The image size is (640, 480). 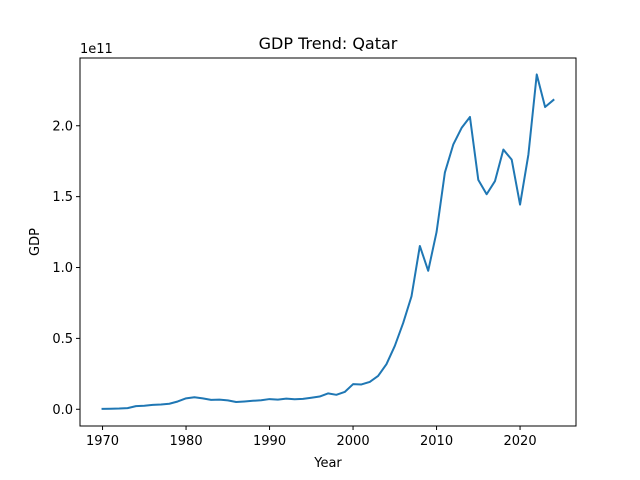 I want to click on y-axis-ticks: 0.0 0.5 1.0 1.5 2.0, so click(x=66, y=268).